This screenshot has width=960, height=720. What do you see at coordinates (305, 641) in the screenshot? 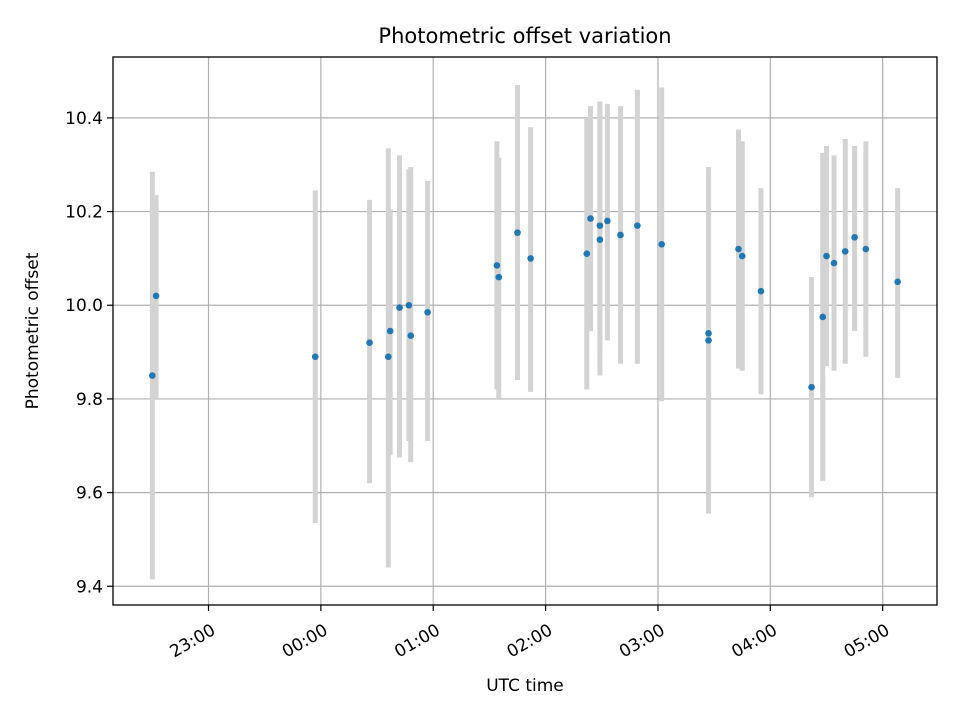
I see `x-tick-label: 00:00` at bounding box center [305, 641].